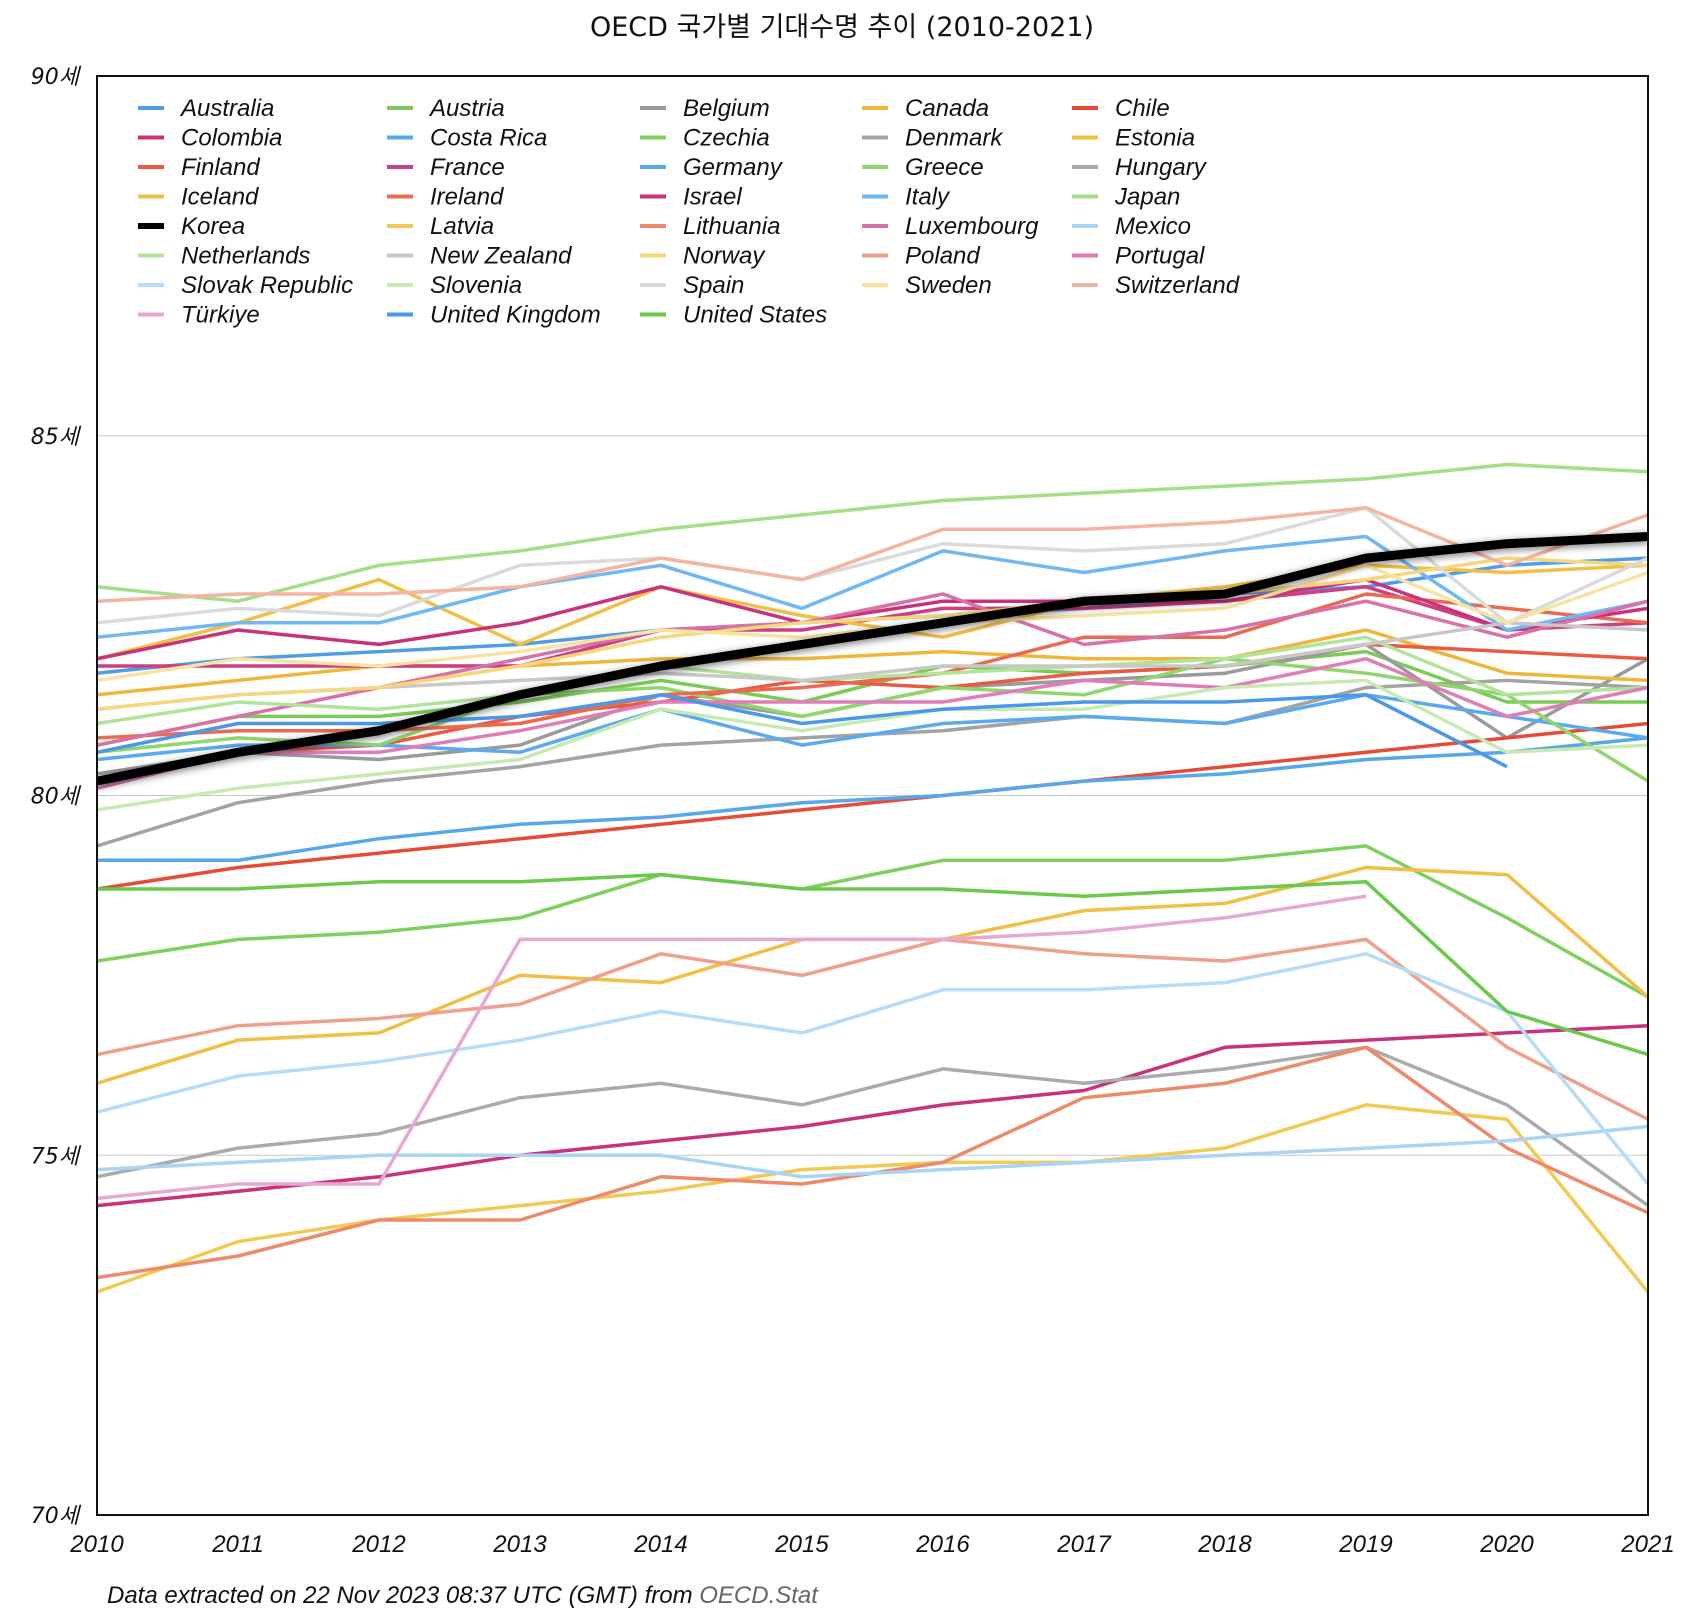 The height and width of the screenshot is (1618, 1684). I want to click on series-line-costa-rica, so click(872, 799).